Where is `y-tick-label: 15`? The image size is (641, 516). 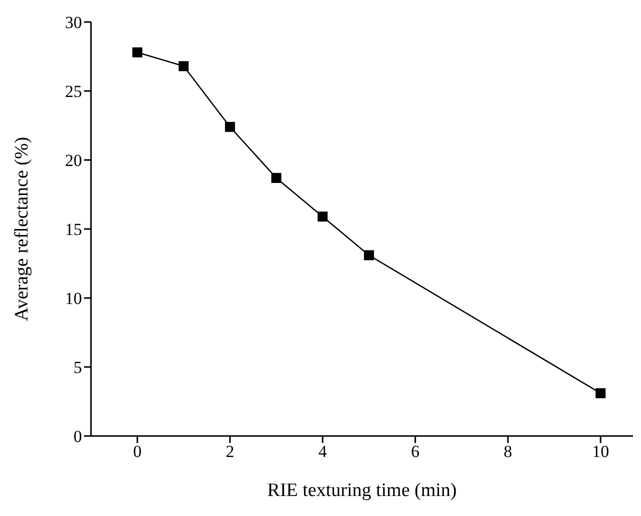 y-tick-label: 15 is located at coordinates (73, 230).